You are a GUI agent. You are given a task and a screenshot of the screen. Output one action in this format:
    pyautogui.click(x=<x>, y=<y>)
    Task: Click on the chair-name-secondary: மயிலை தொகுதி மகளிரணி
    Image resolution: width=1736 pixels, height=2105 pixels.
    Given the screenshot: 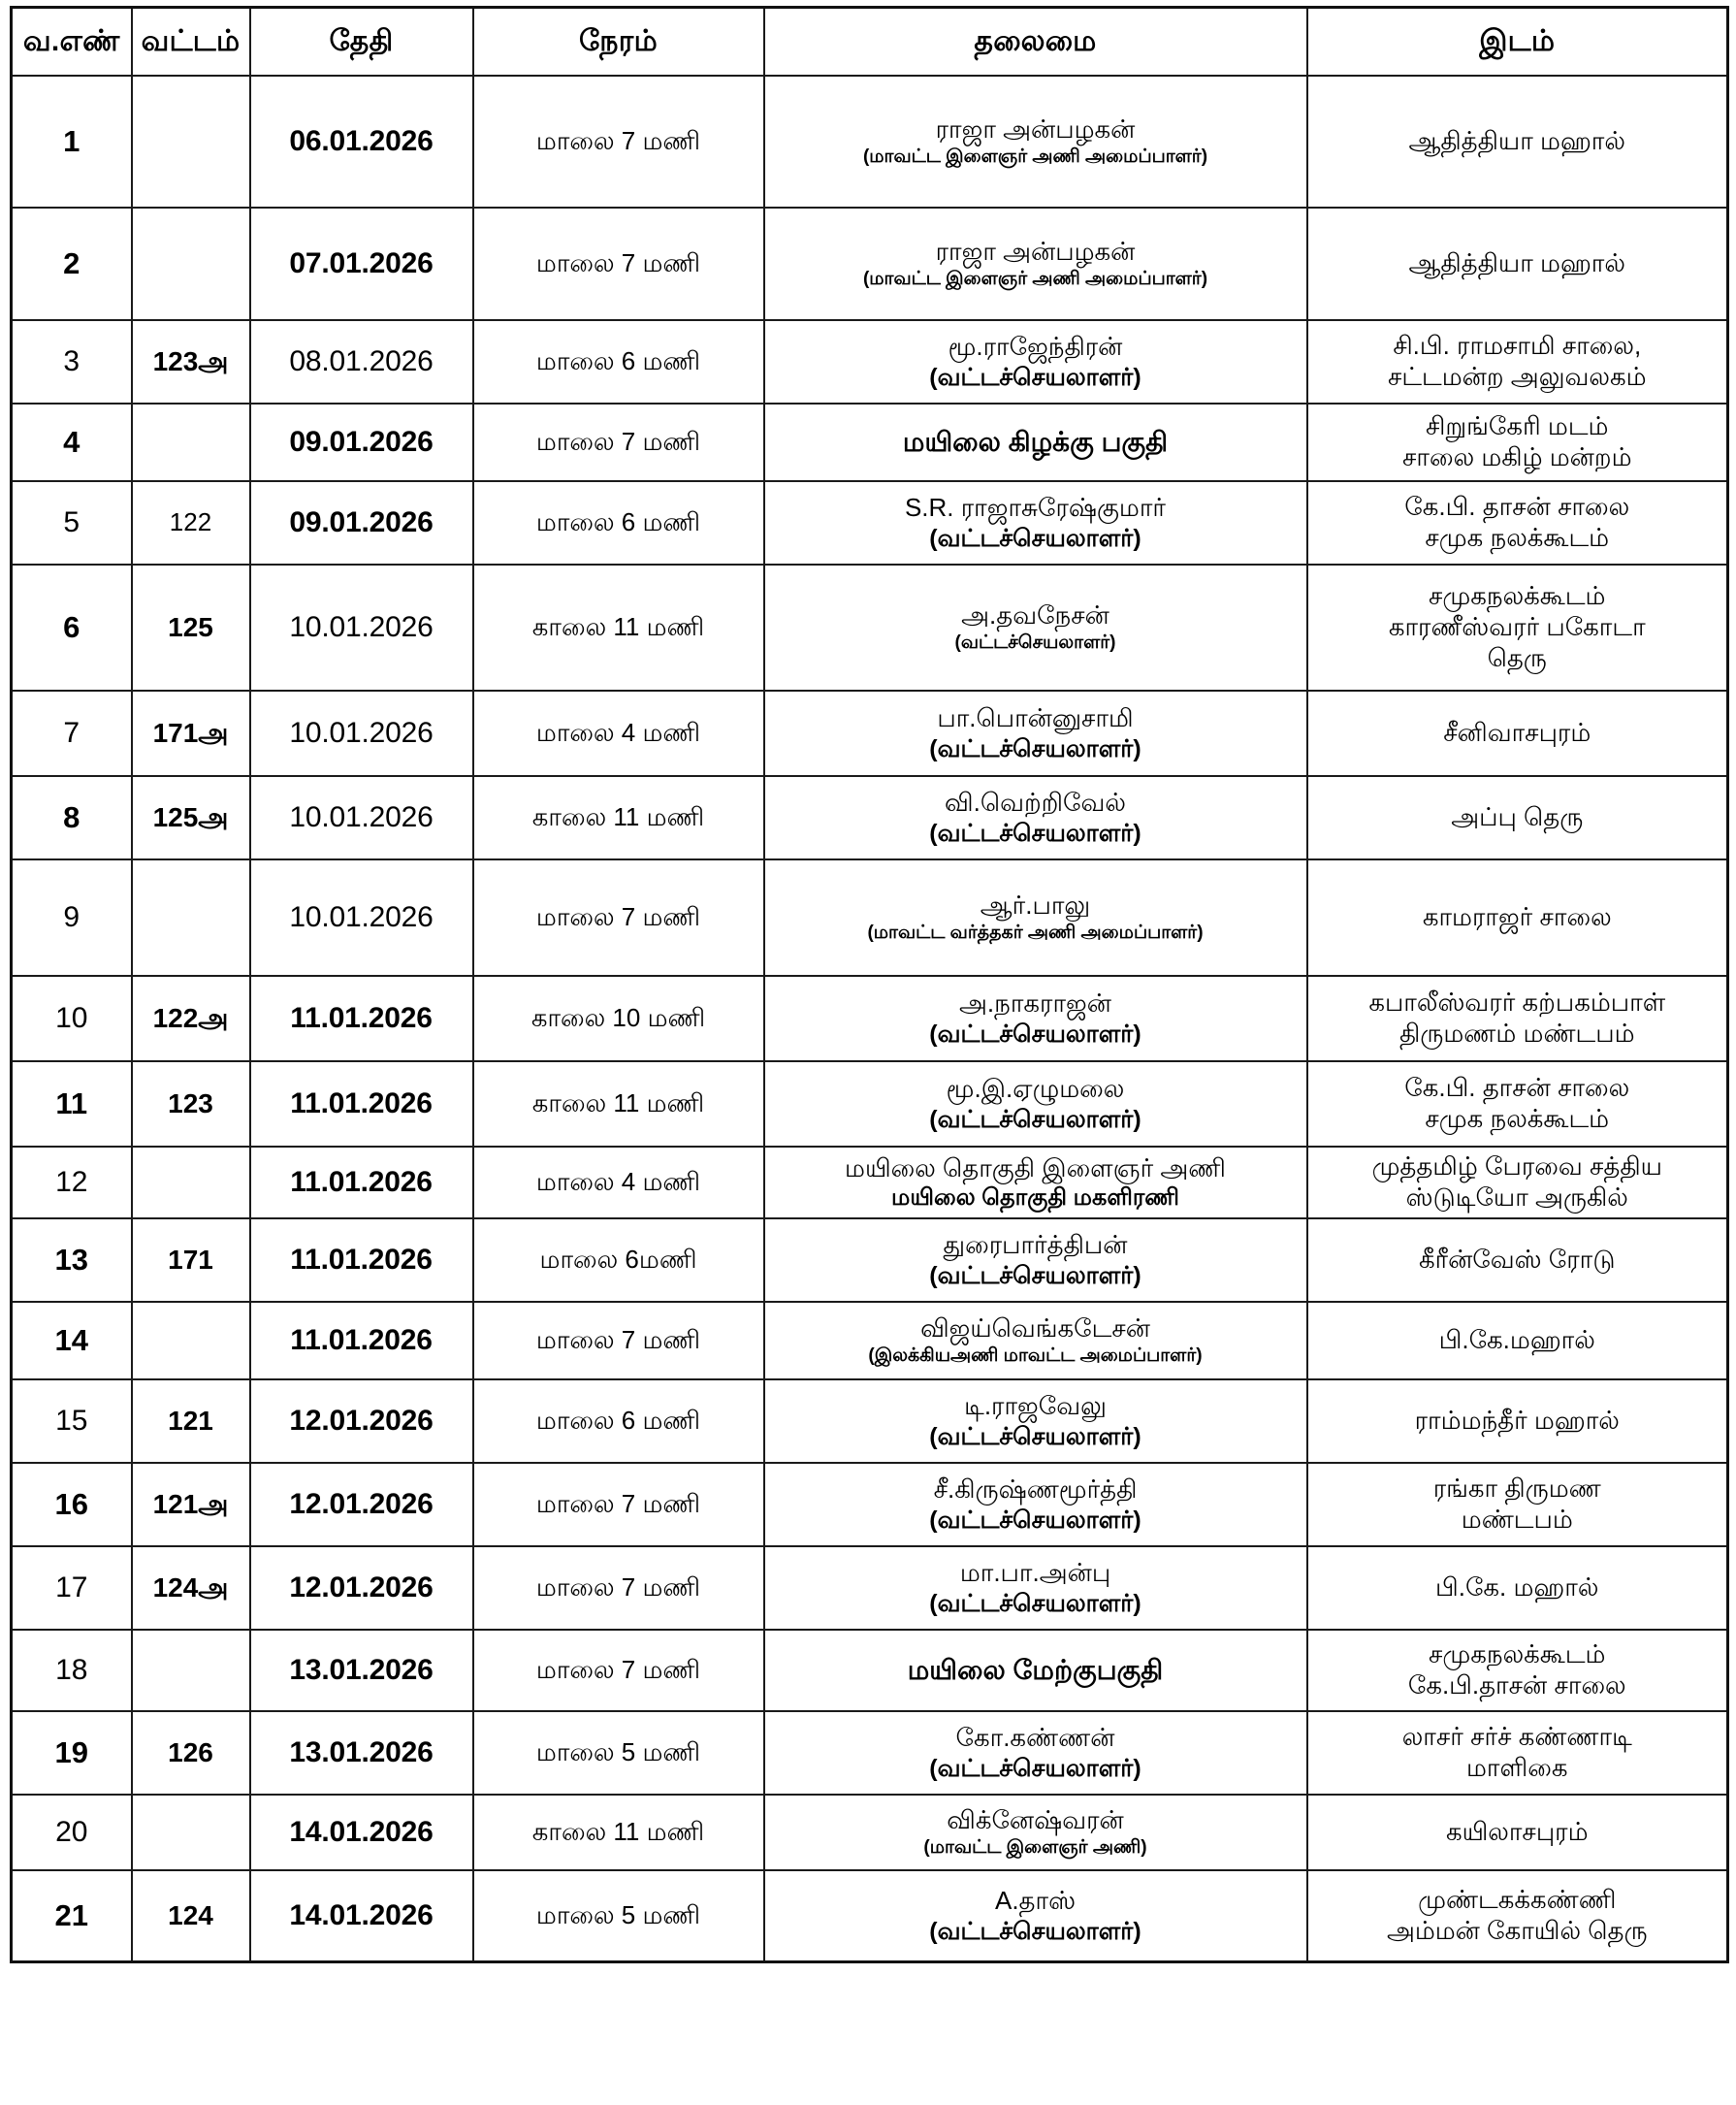 What is the action you would take?
    pyautogui.click(x=1035, y=1198)
    